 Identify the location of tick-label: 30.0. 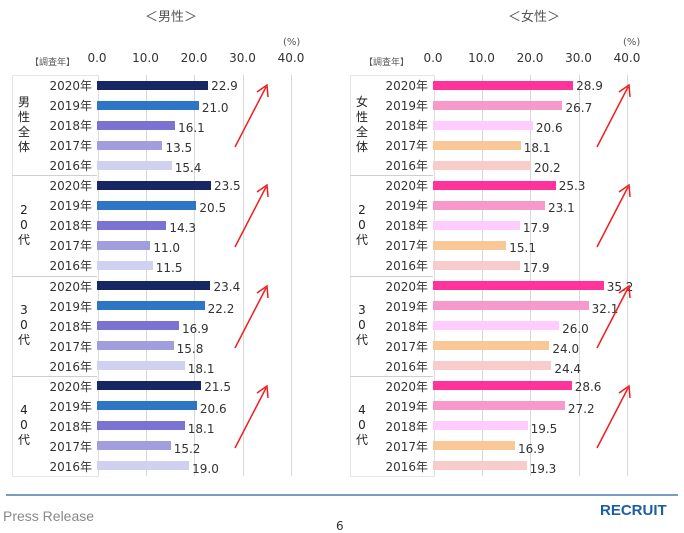
(578, 58).